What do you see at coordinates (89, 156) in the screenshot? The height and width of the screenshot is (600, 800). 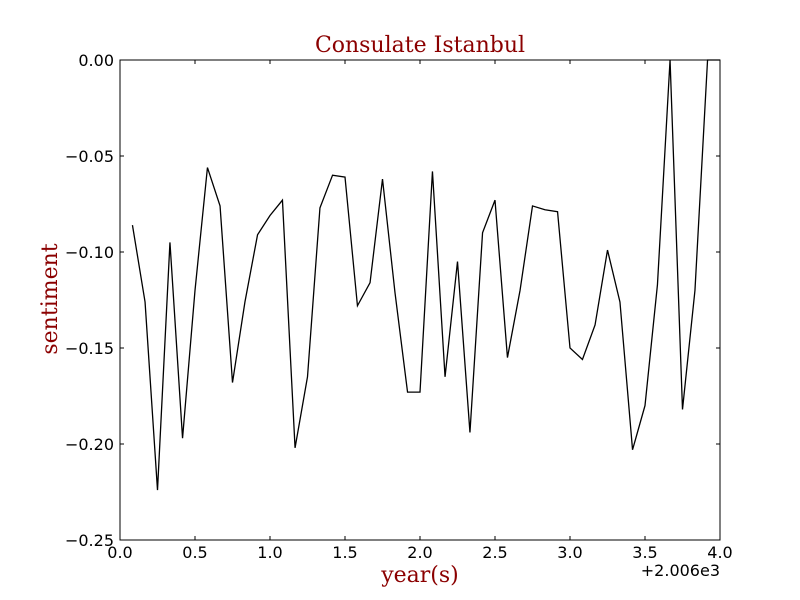 I see `y-tick-label: −0.05` at bounding box center [89, 156].